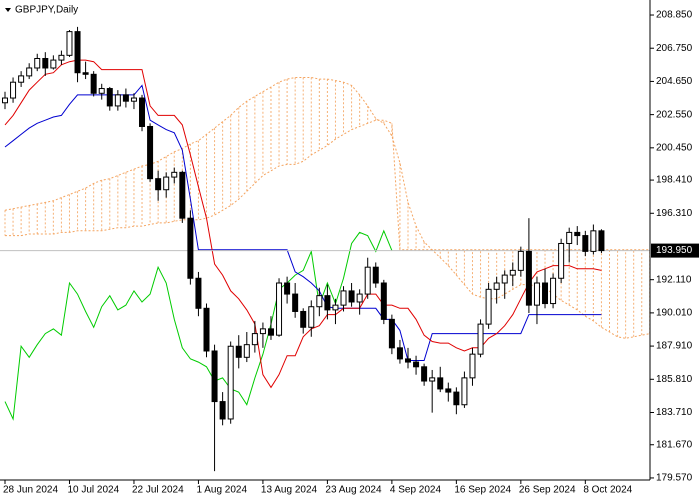  I want to click on y-tick-label: 192.110, so click(674, 279).